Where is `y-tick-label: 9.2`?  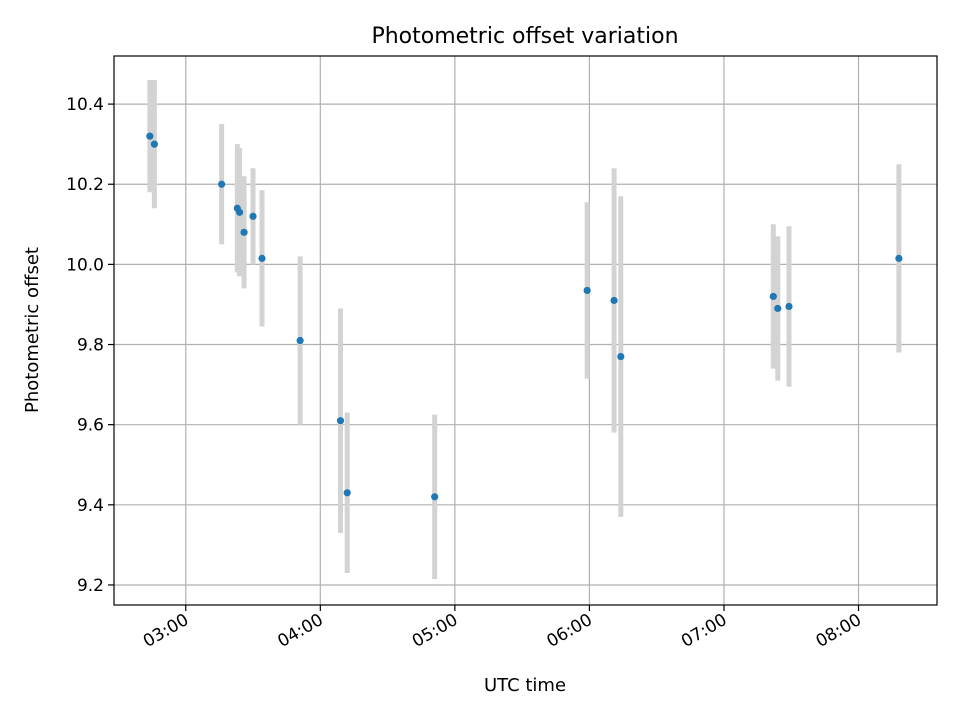
y-tick-label: 9.2 is located at coordinates (90, 586).